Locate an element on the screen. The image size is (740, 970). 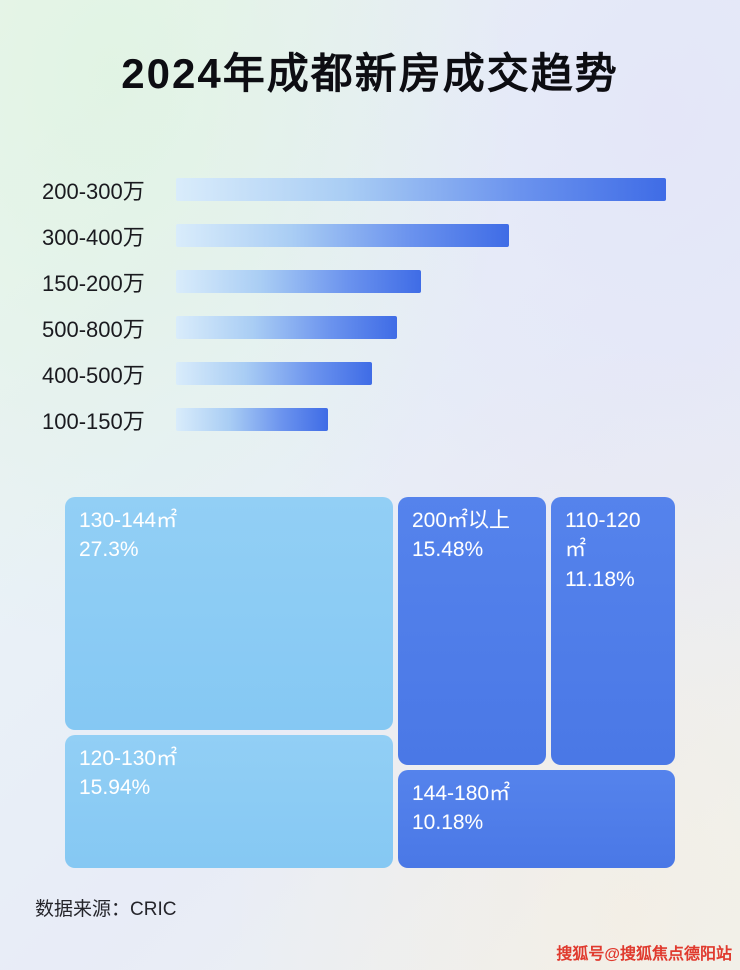
data-source-note: 数据来源：CRIC is located at coordinates (106, 909).